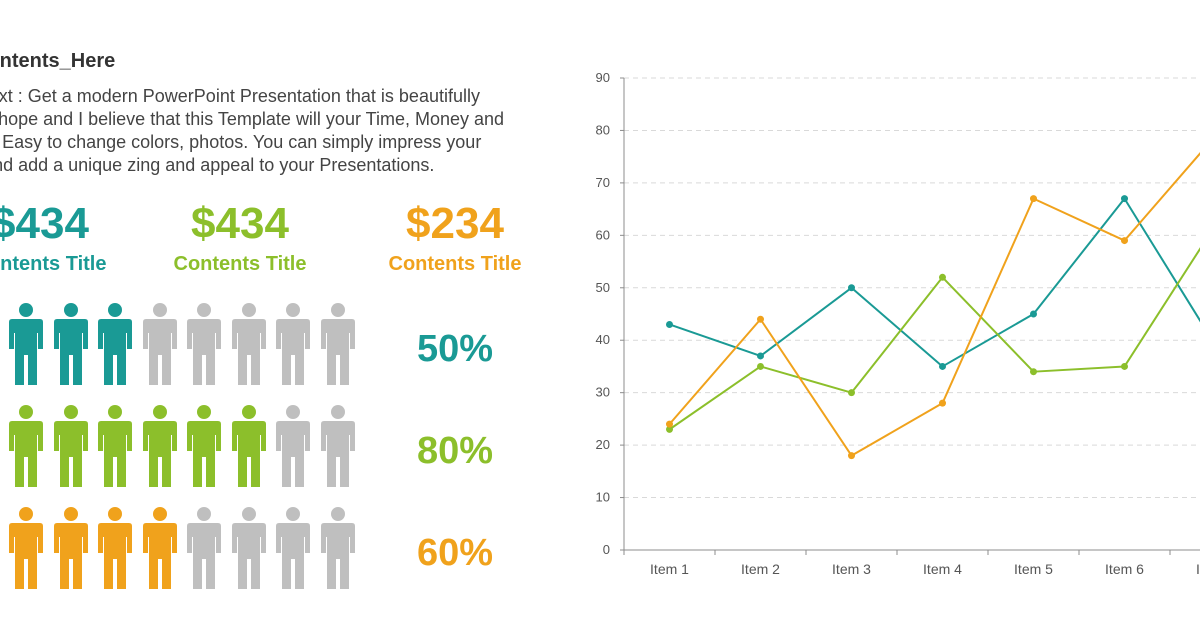  I want to click on series-1-line, so click(934, 282).